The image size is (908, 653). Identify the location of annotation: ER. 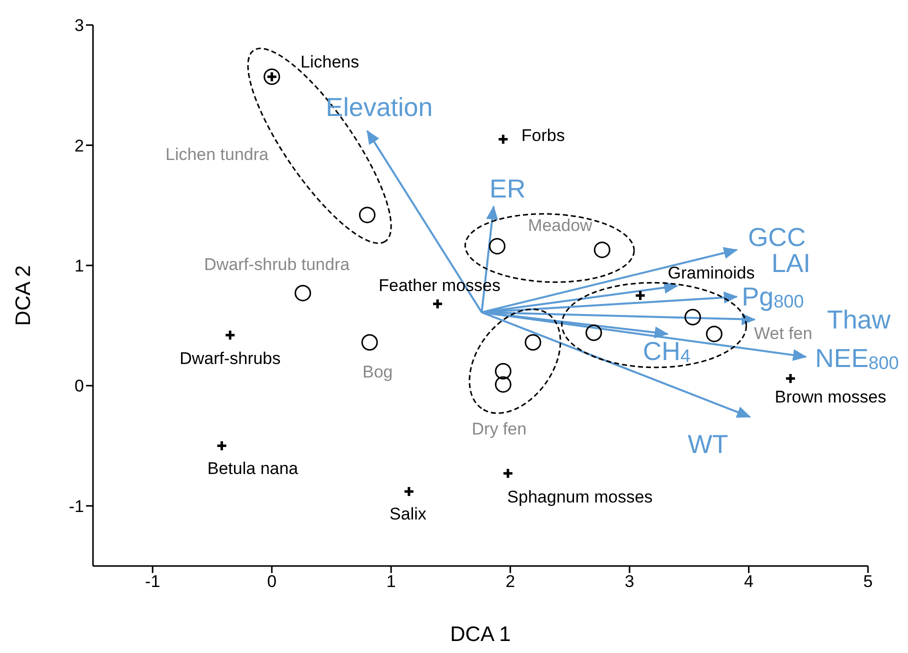
(508, 189).